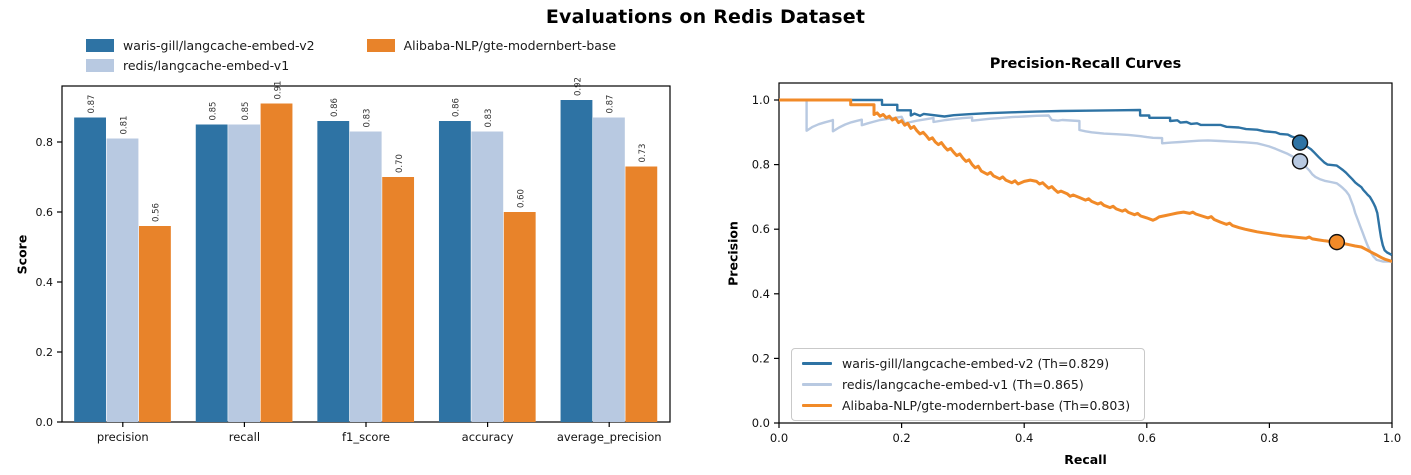 Image resolution: width=1411 pixels, height=475 pixels. What do you see at coordinates (206, 65) in the screenshot?
I see `legend-label-v1: redis/langcache-embed-v1` at bounding box center [206, 65].